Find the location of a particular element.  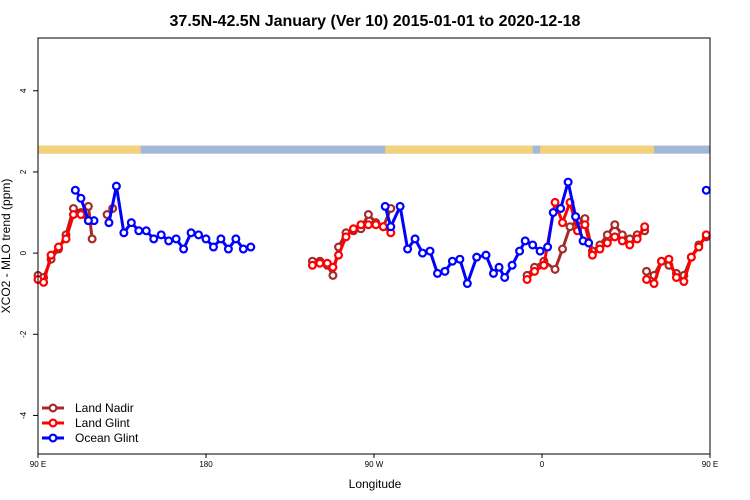

legend-label: Land Glint is located at coordinates (102, 423).